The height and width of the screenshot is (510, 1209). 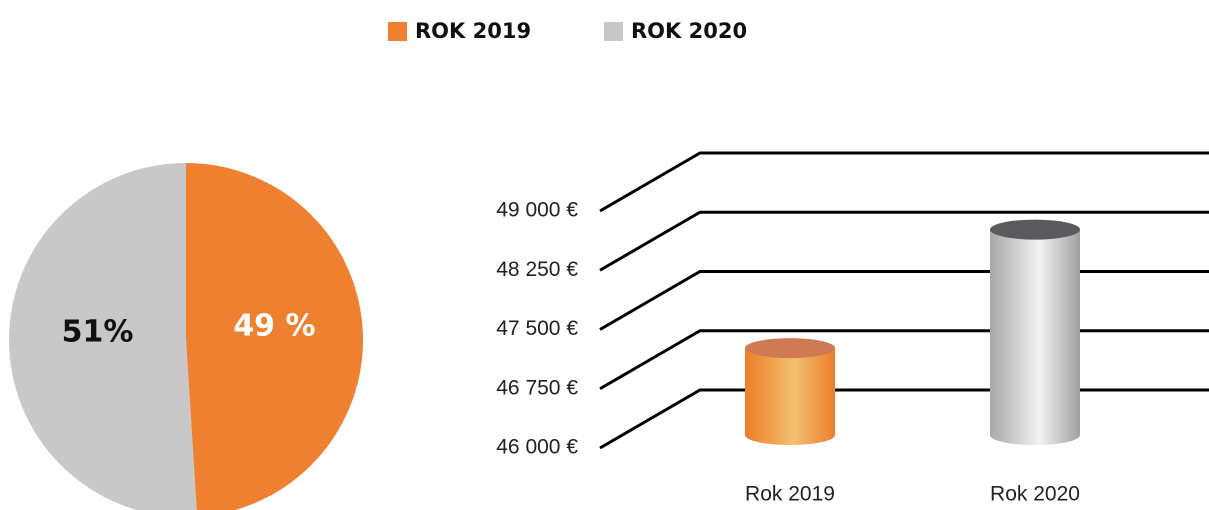 I want to click on x-tick-label: Rok 2019, so click(x=790, y=494).